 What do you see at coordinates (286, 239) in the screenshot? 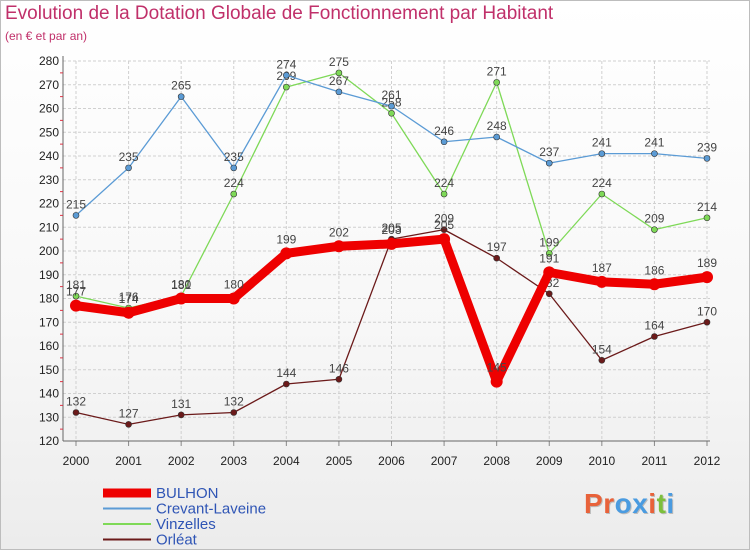
I see `data-label-bulhon: 199` at bounding box center [286, 239].